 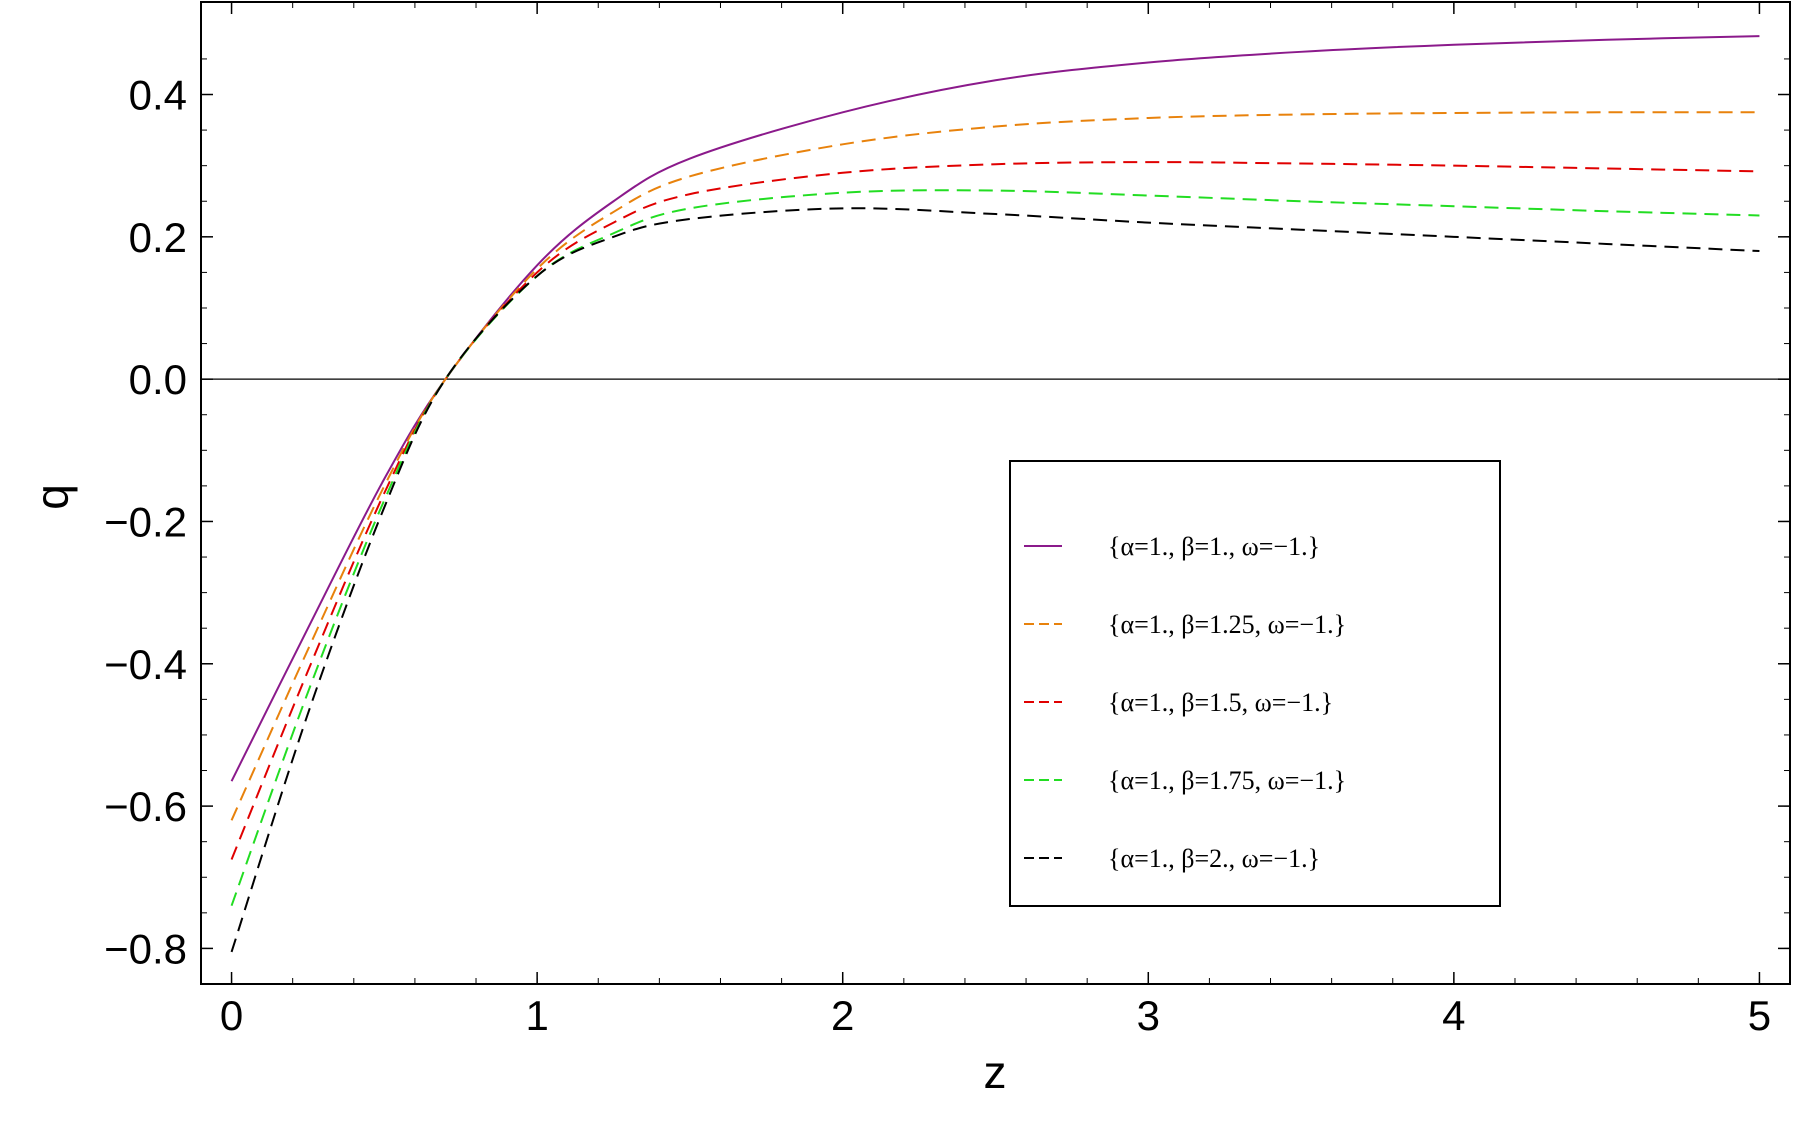 I want to click on x-tick-label: 5, so click(x=1759, y=1015).